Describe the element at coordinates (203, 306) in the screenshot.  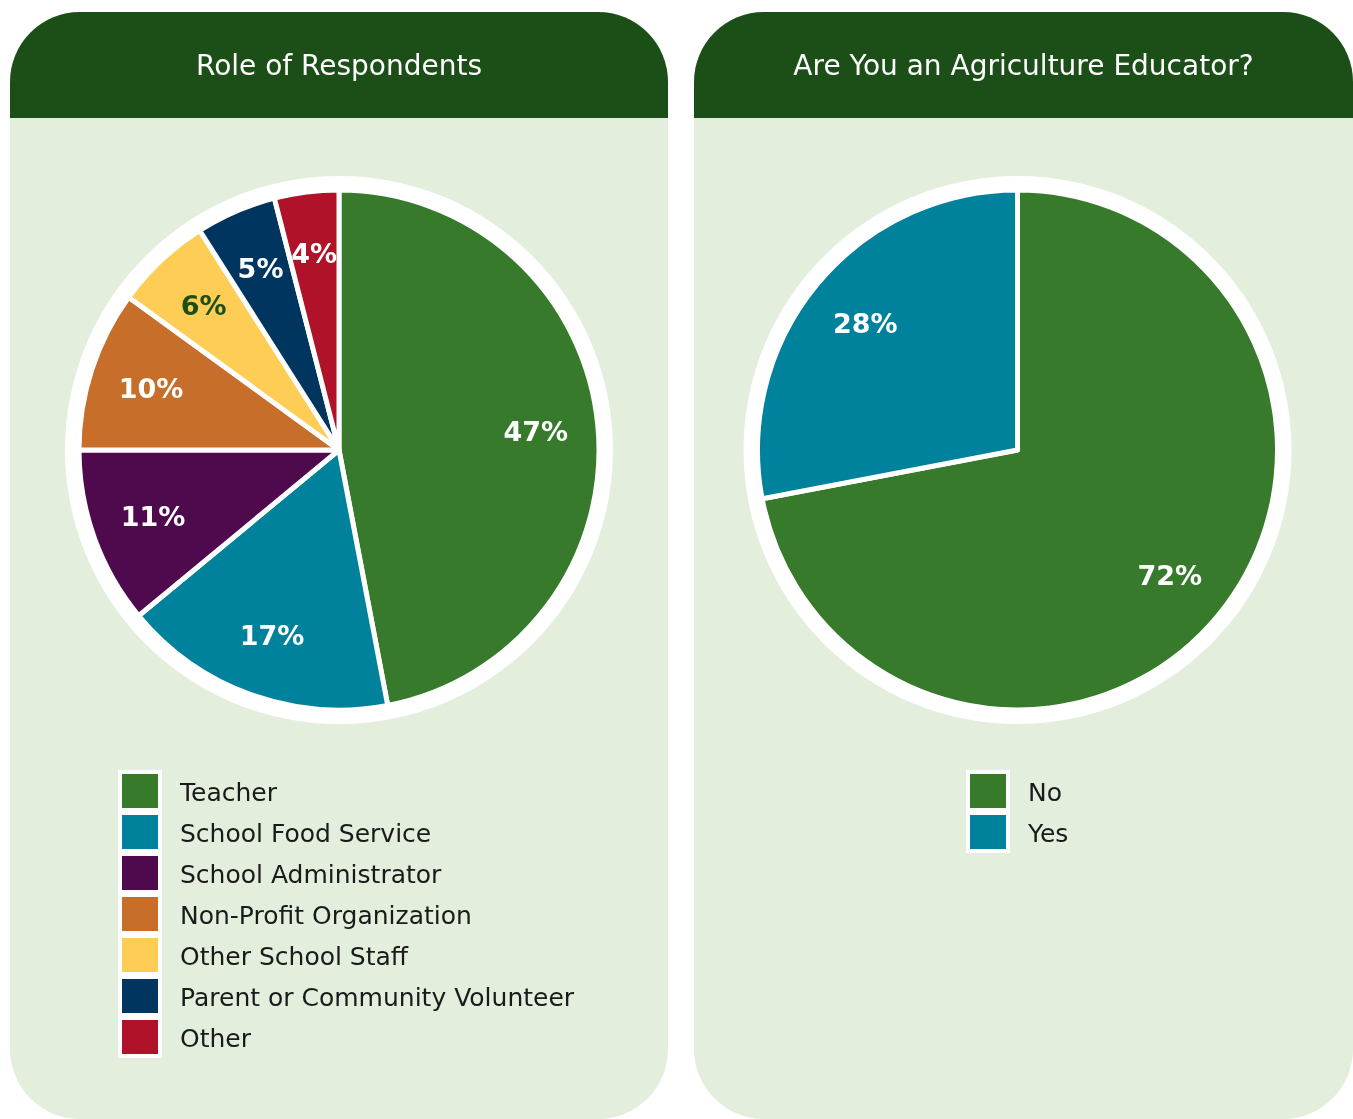
I see `data-label: 6%` at that location.